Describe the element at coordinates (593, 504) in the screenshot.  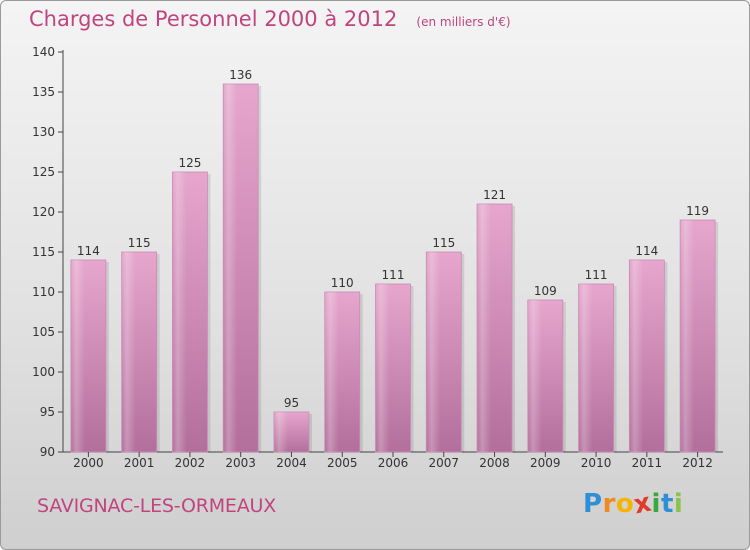
I see `logo-letter: P` at that location.